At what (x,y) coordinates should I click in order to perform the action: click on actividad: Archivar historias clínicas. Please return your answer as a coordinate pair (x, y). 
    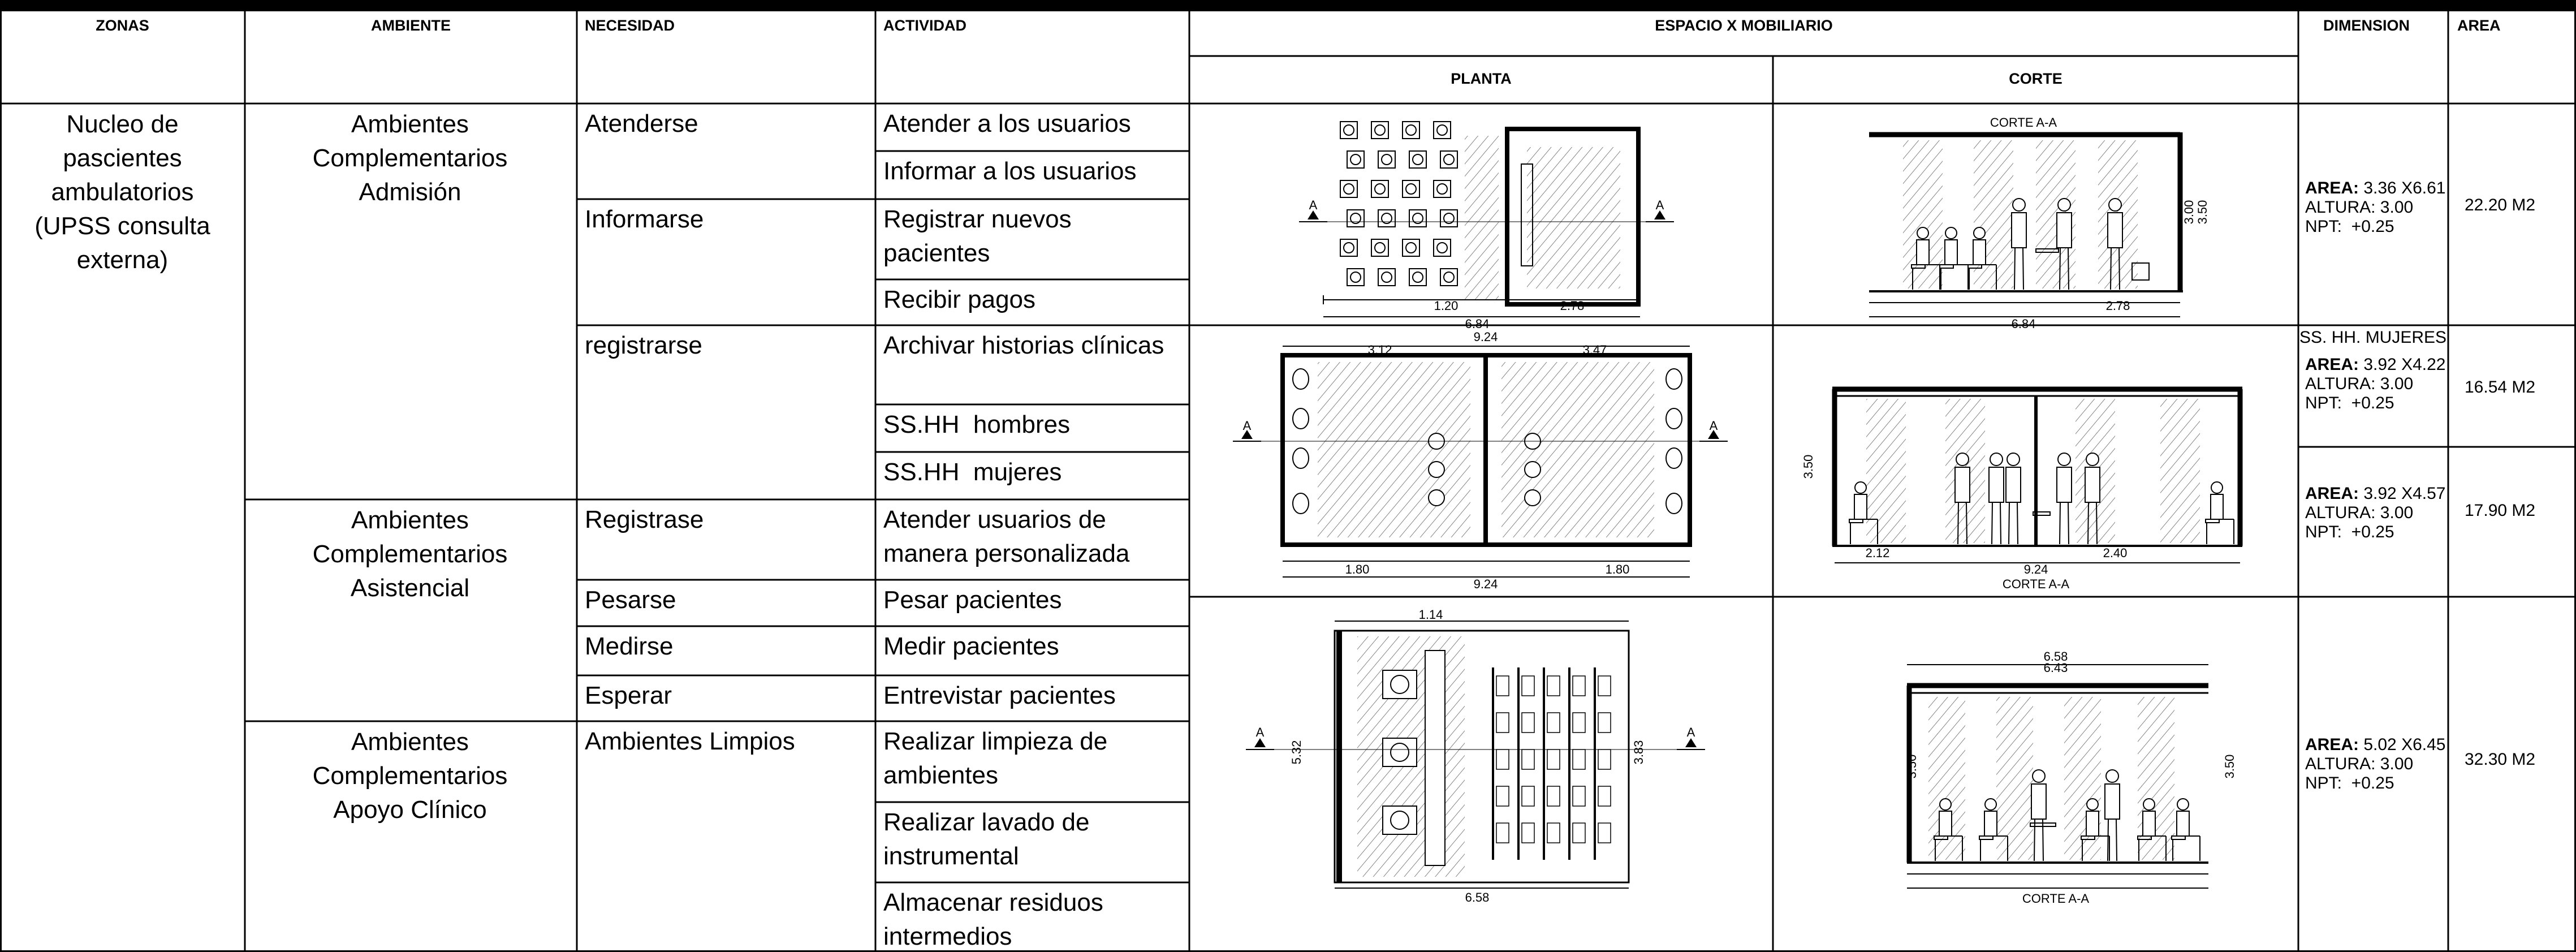
    Looking at the image, I should click on (1023, 345).